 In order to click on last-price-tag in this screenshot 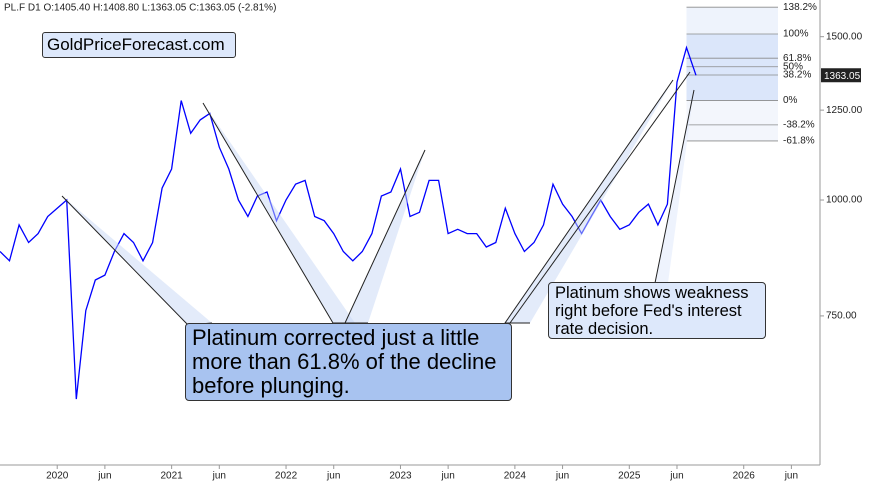, I will do `click(841, 75)`.